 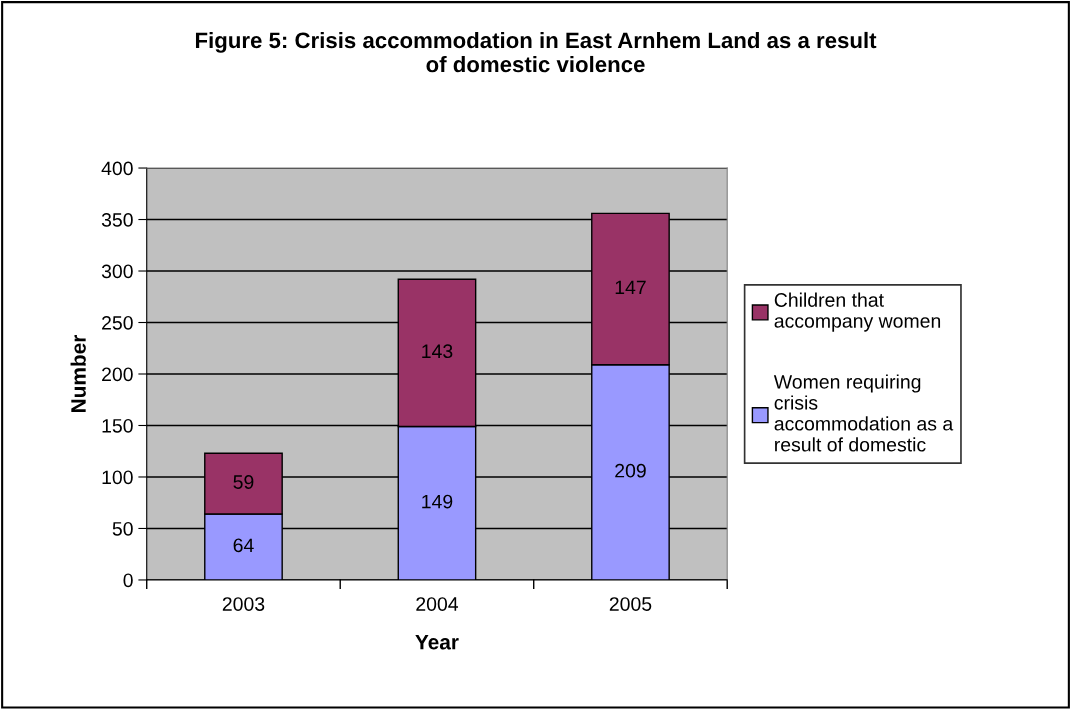 What do you see at coordinates (630, 470) in the screenshot?
I see `data-label: 209` at bounding box center [630, 470].